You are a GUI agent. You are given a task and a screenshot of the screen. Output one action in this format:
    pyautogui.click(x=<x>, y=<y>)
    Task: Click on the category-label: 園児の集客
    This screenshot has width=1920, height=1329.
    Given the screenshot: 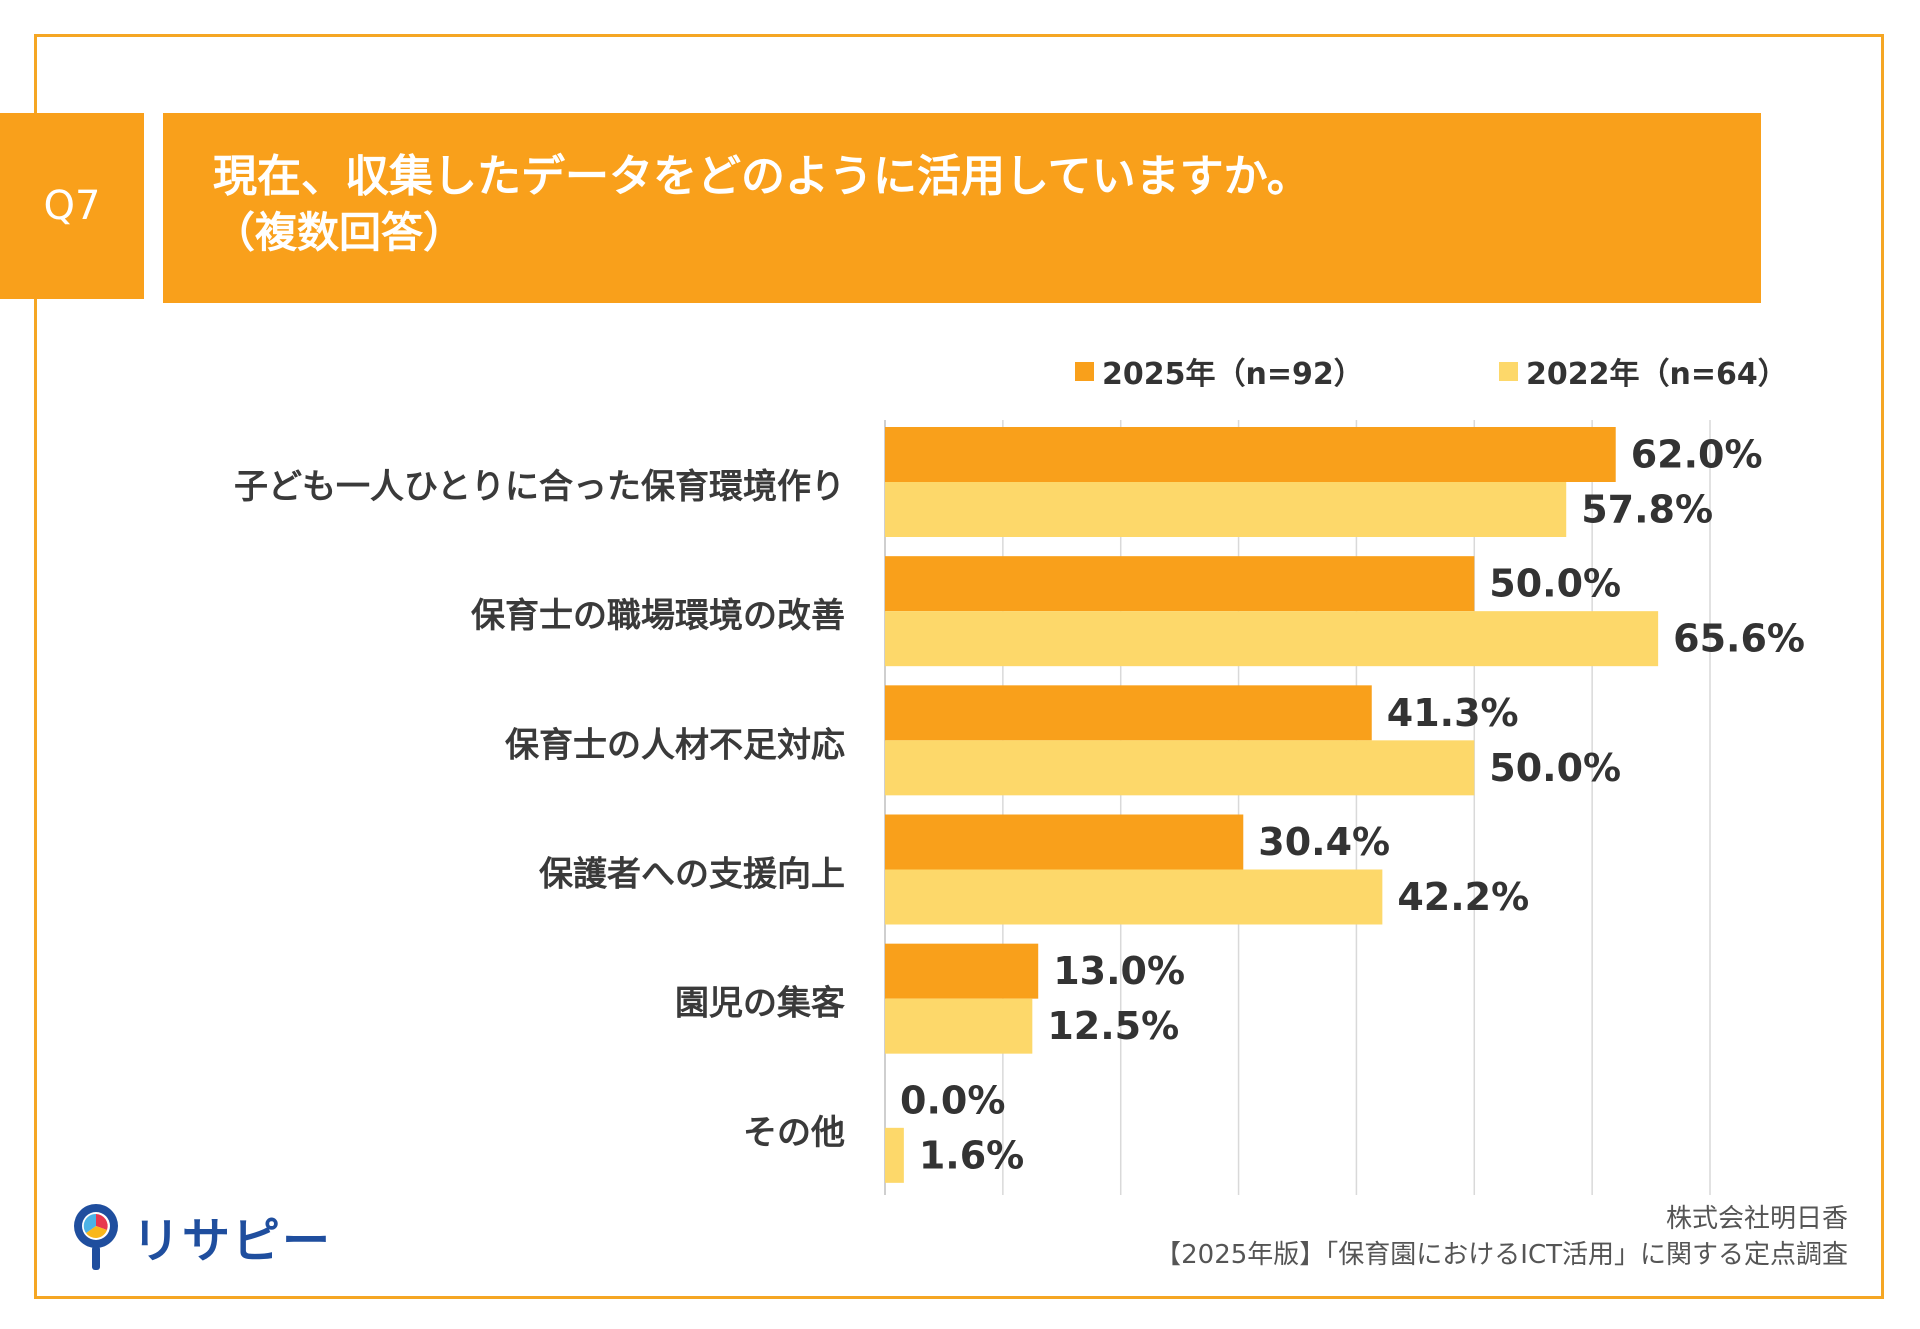 What is the action you would take?
    pyautogui.click(x=760, y=1004)
    